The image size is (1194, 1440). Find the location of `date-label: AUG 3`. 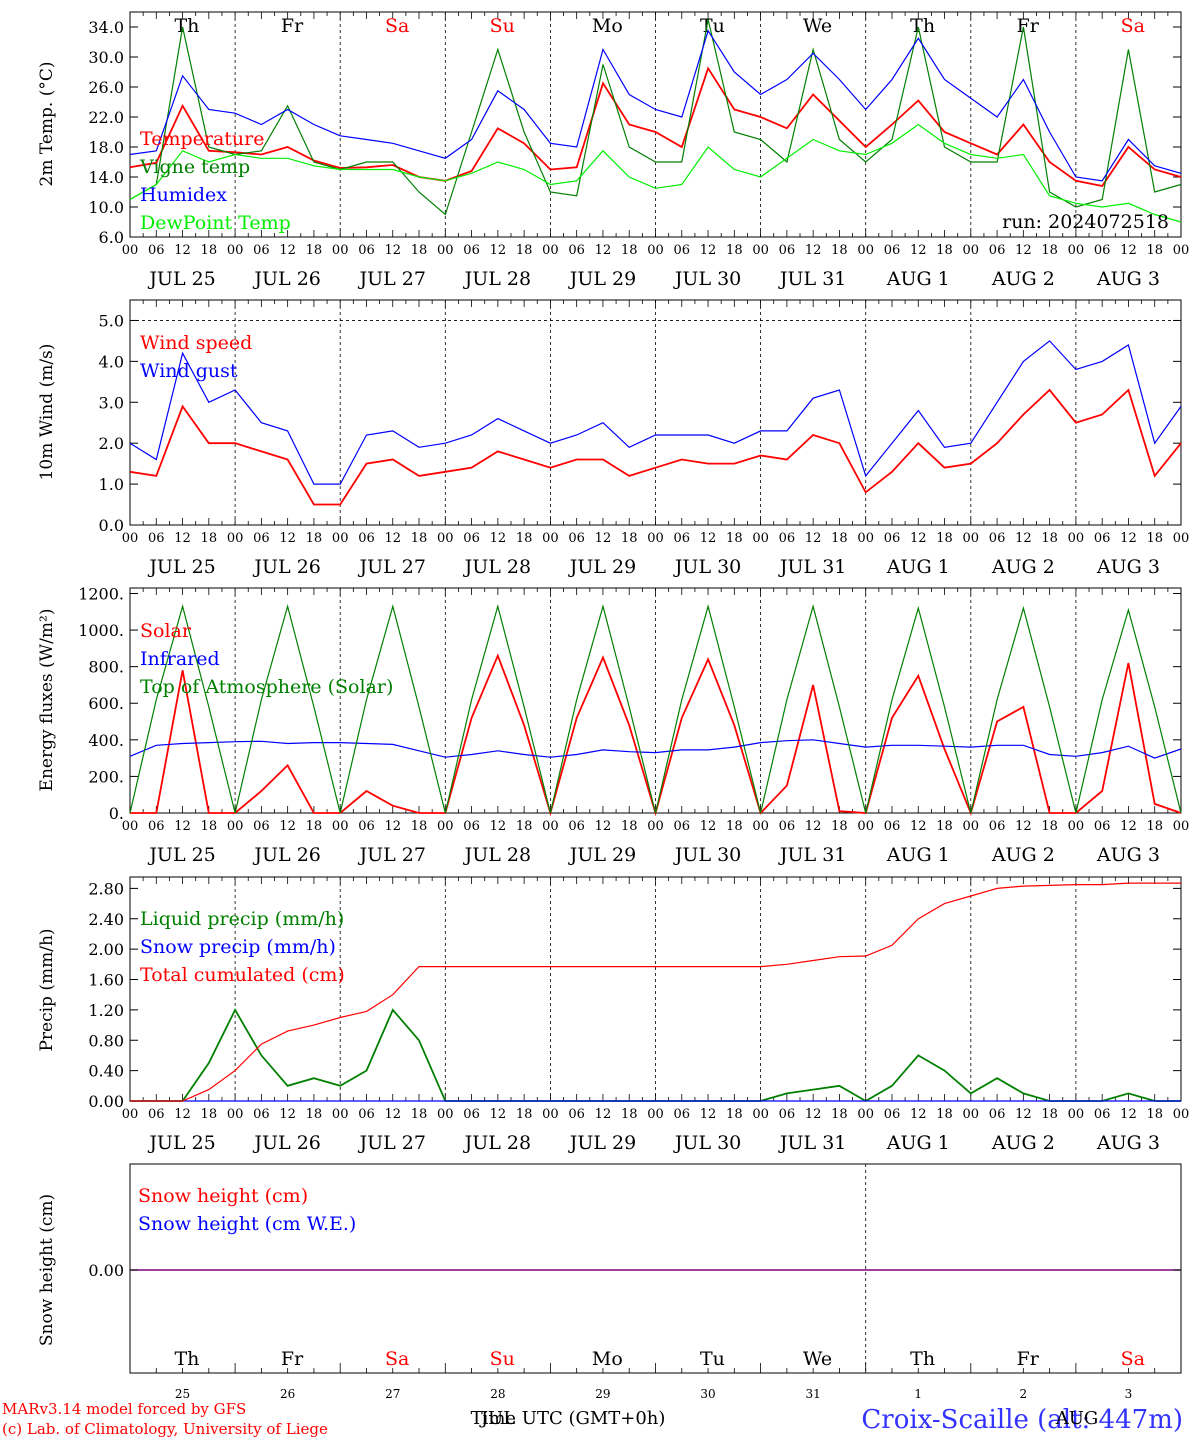

date-label: AUG 3 is located at coordinates (1128, 855).